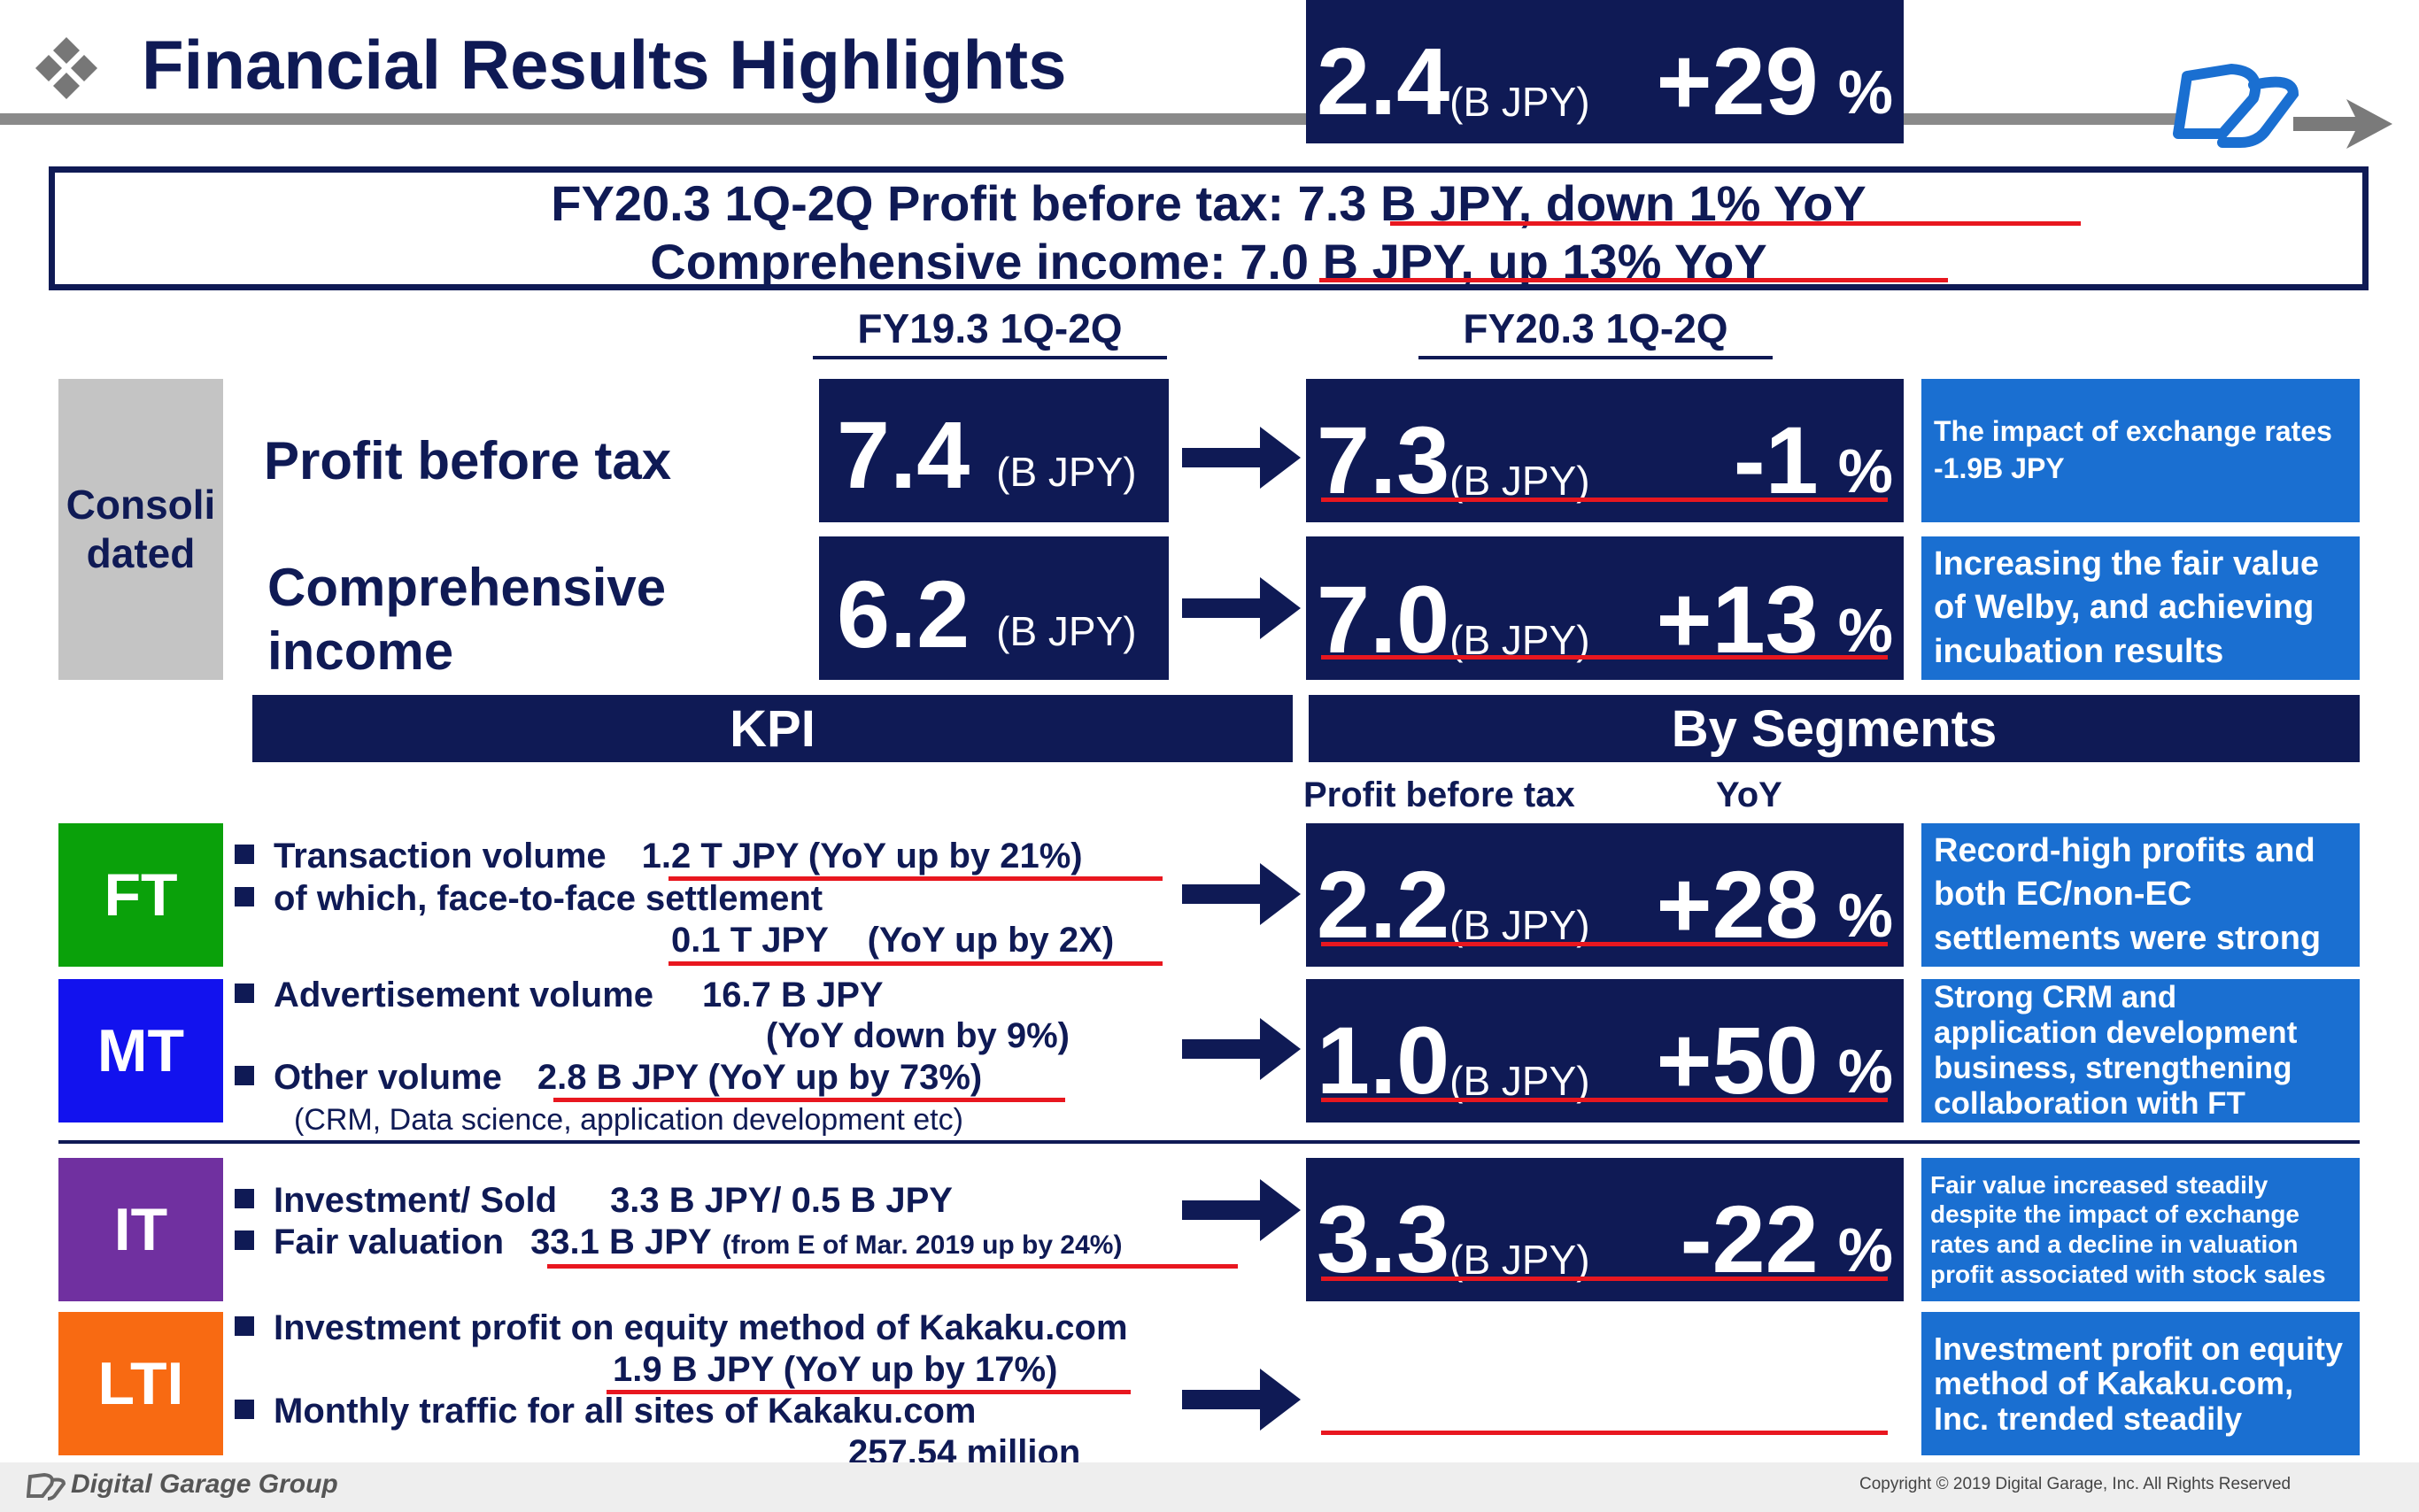  What do you see at coordinates (1383, 904) in the screenshot?
I see `segment-value-ft: 2.2` at bounding box center [1383, 904].